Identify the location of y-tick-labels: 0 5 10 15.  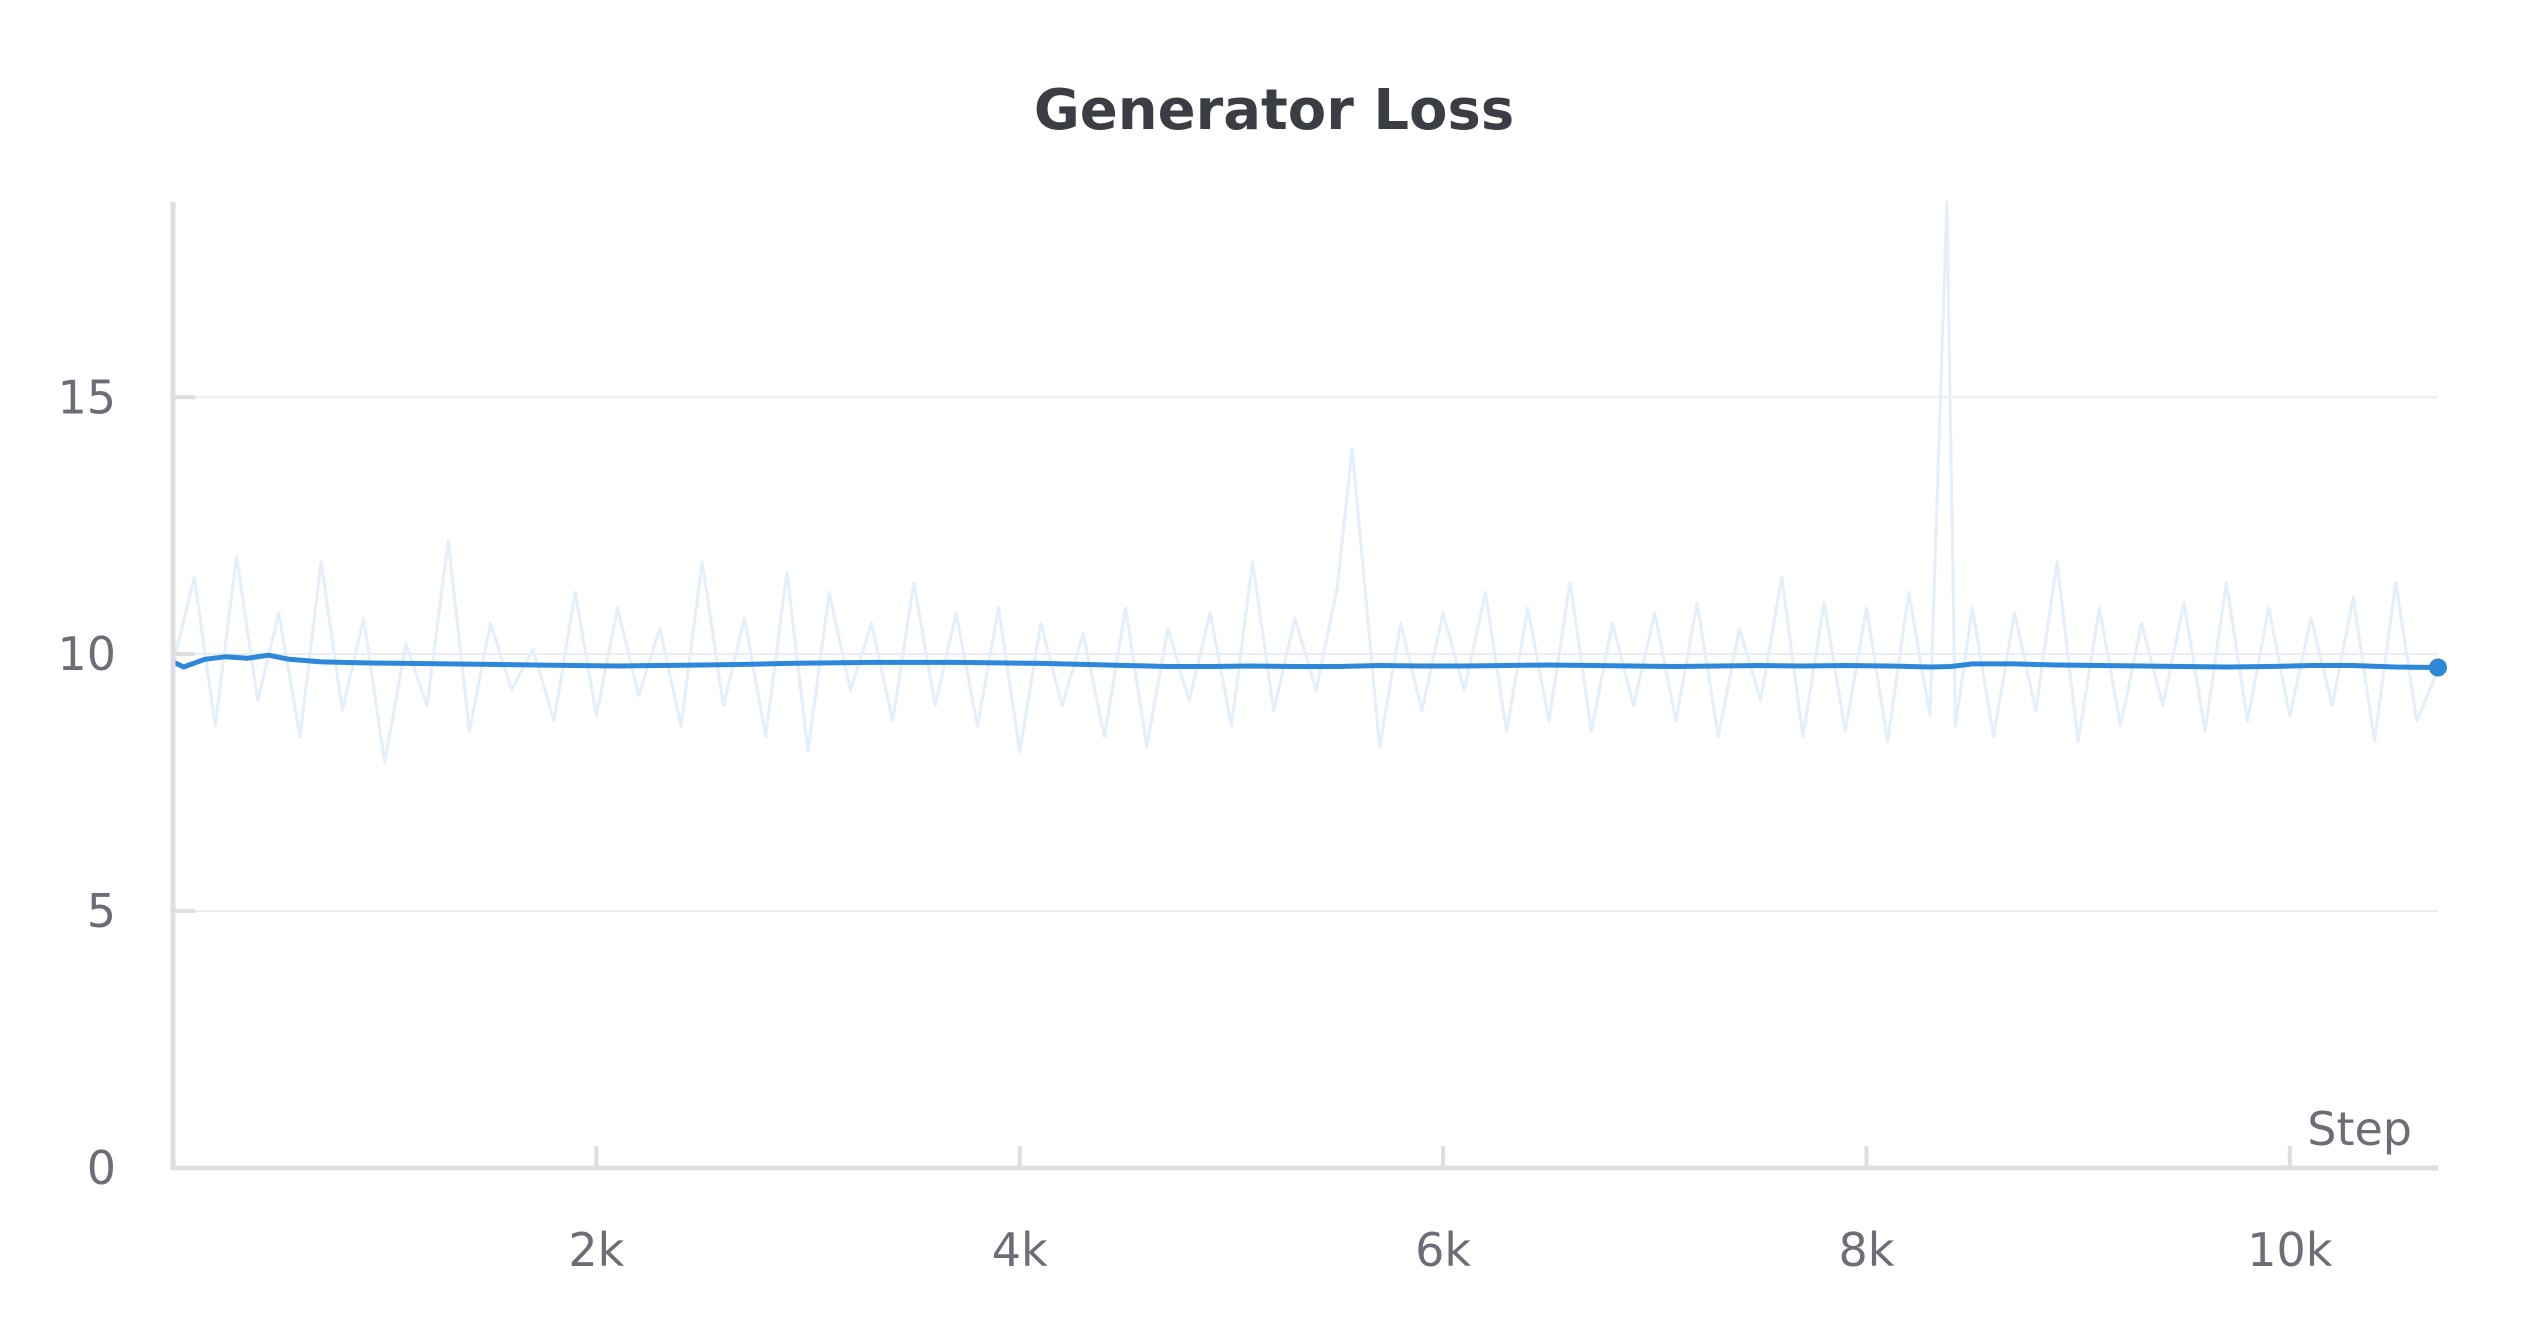
(126, 782).